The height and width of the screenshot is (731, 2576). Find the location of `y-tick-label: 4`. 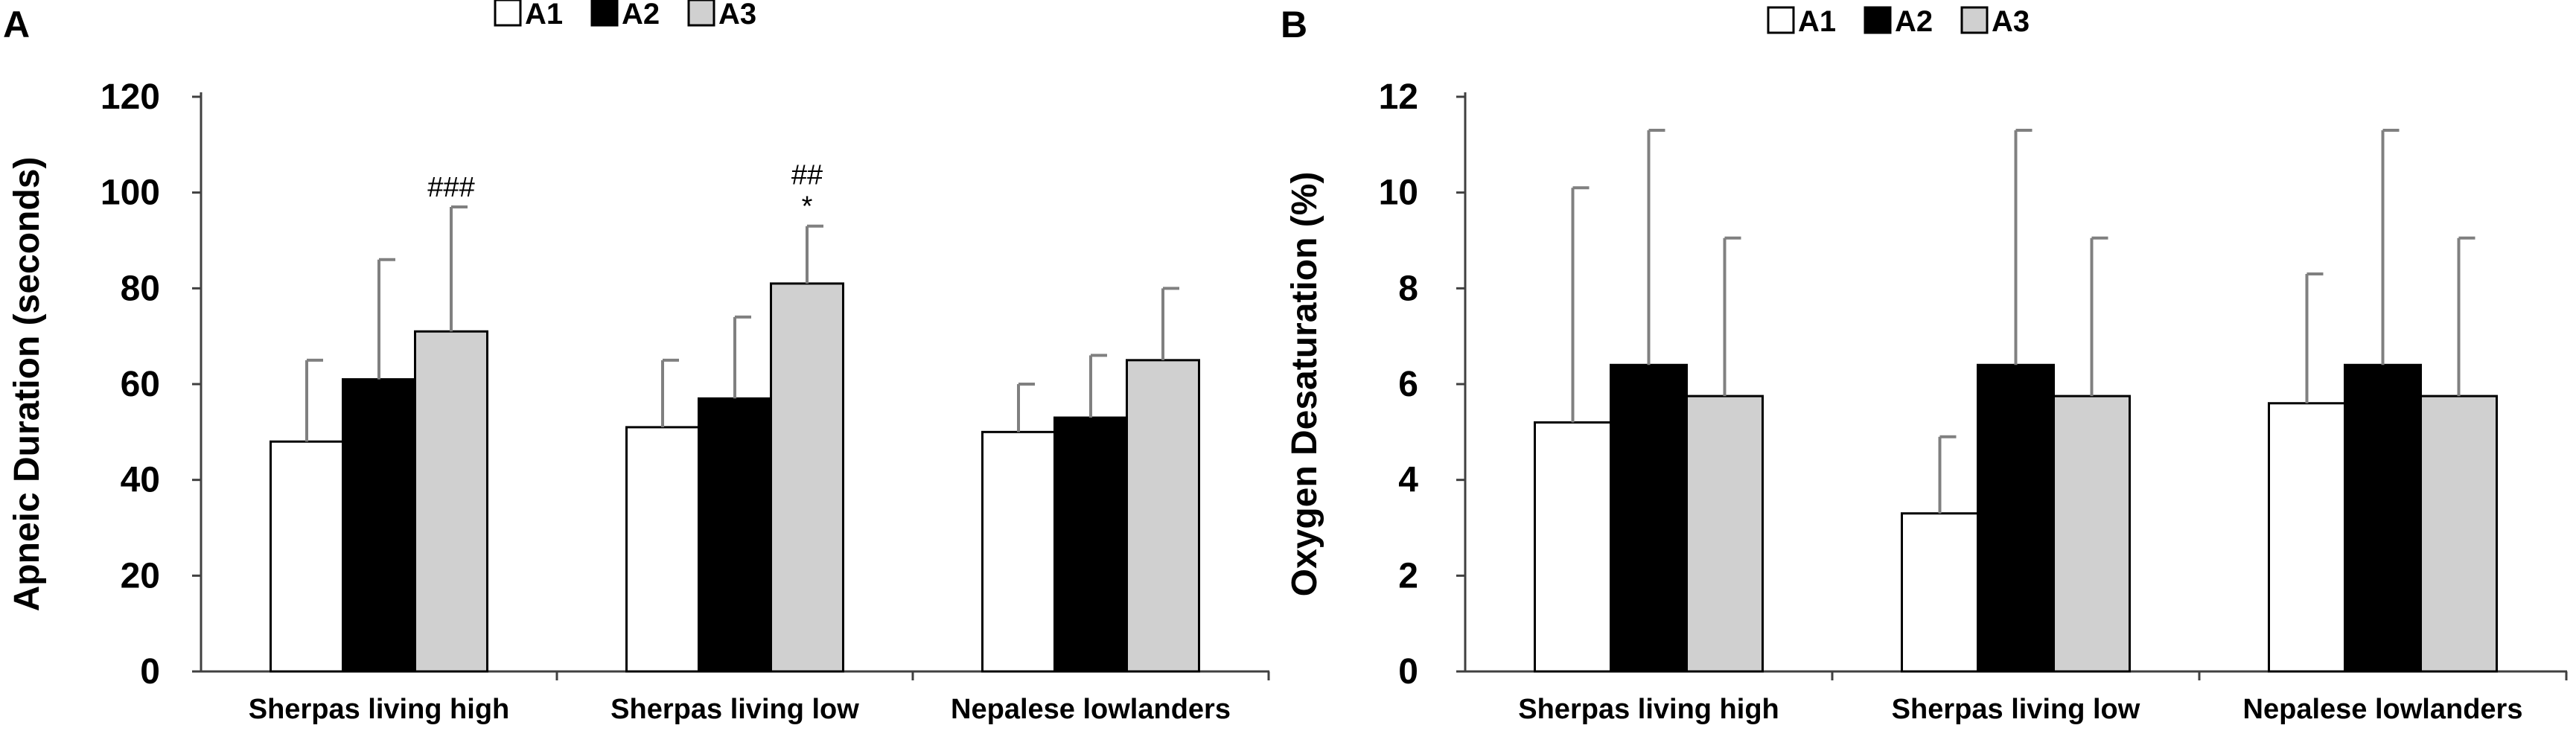

y-tick-label: 4 is located at coordinates (1408, 480).